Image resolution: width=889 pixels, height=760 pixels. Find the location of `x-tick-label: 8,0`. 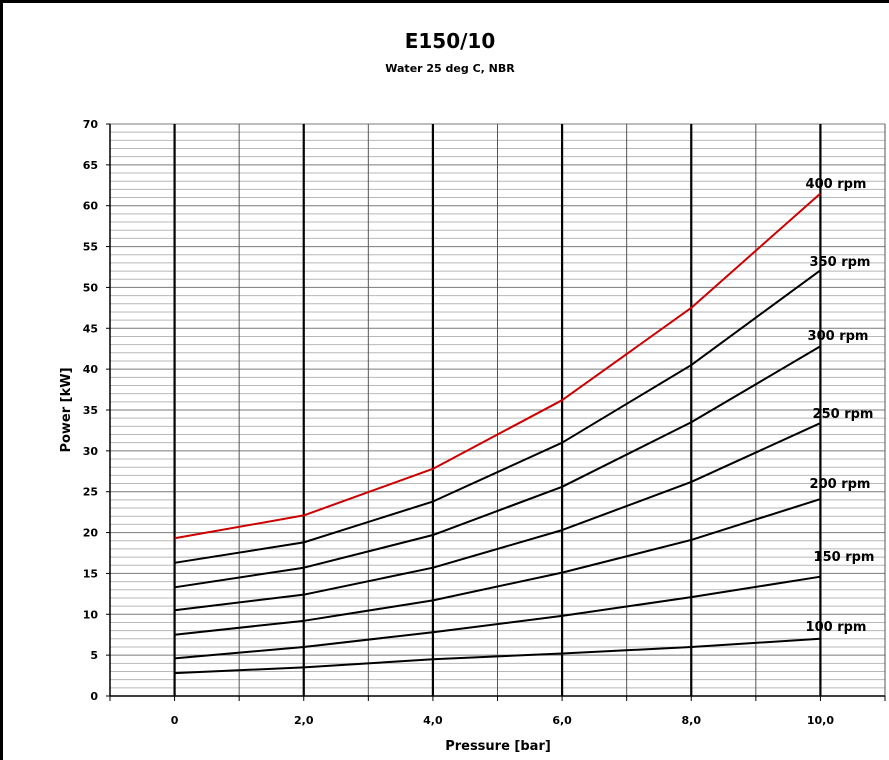

x-tick-label: 8,0 is located at coordinates (692, 720).